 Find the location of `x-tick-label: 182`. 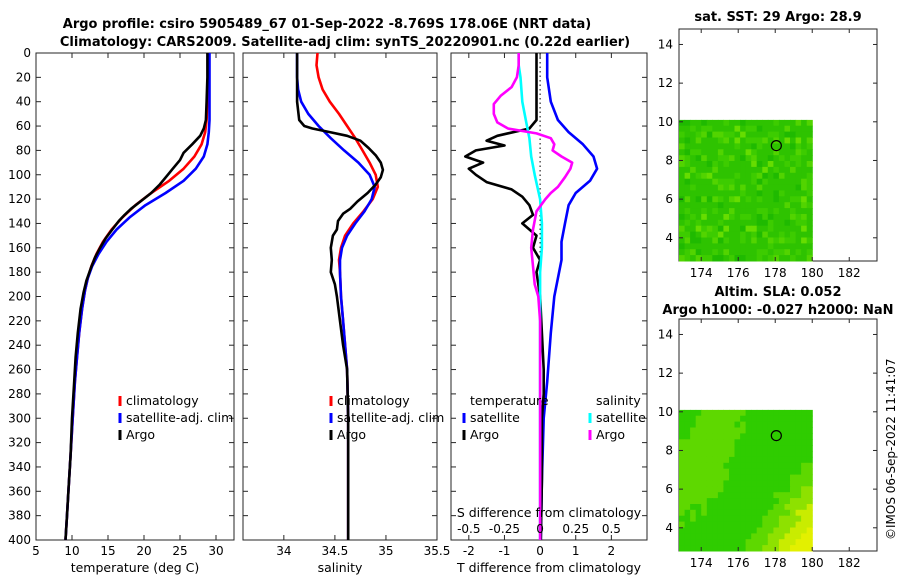

x-tick-label: 182 is located at coordinates (849, 563).